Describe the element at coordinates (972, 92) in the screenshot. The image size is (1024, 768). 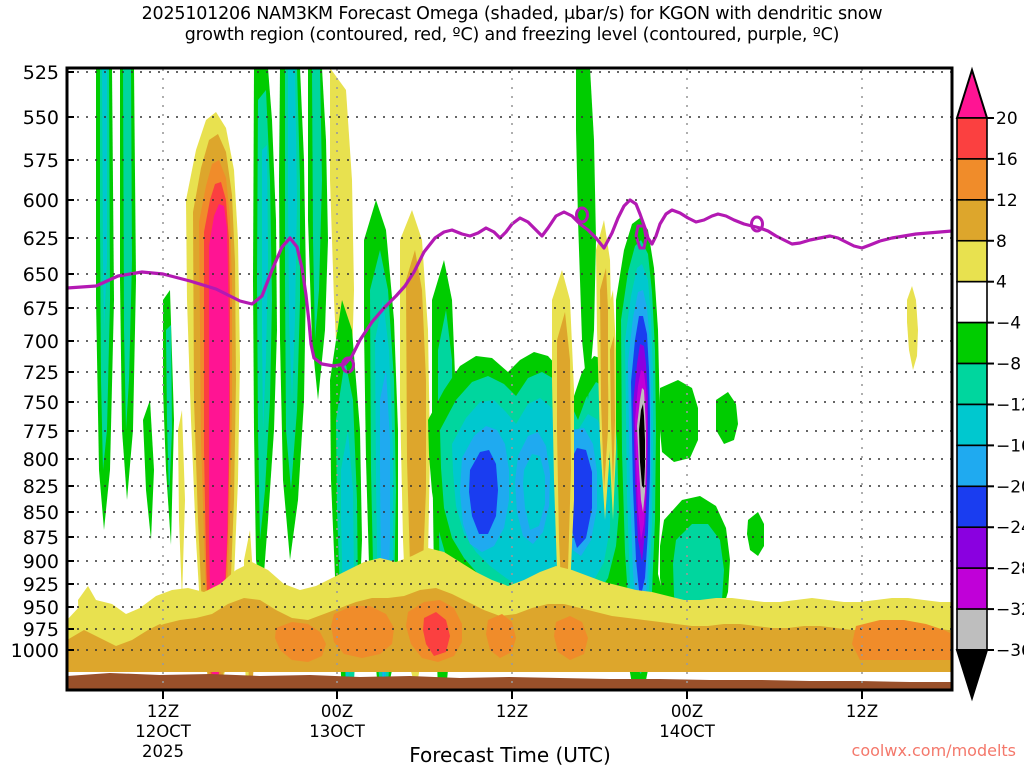
I see `colorbar-cap-top` at that location.